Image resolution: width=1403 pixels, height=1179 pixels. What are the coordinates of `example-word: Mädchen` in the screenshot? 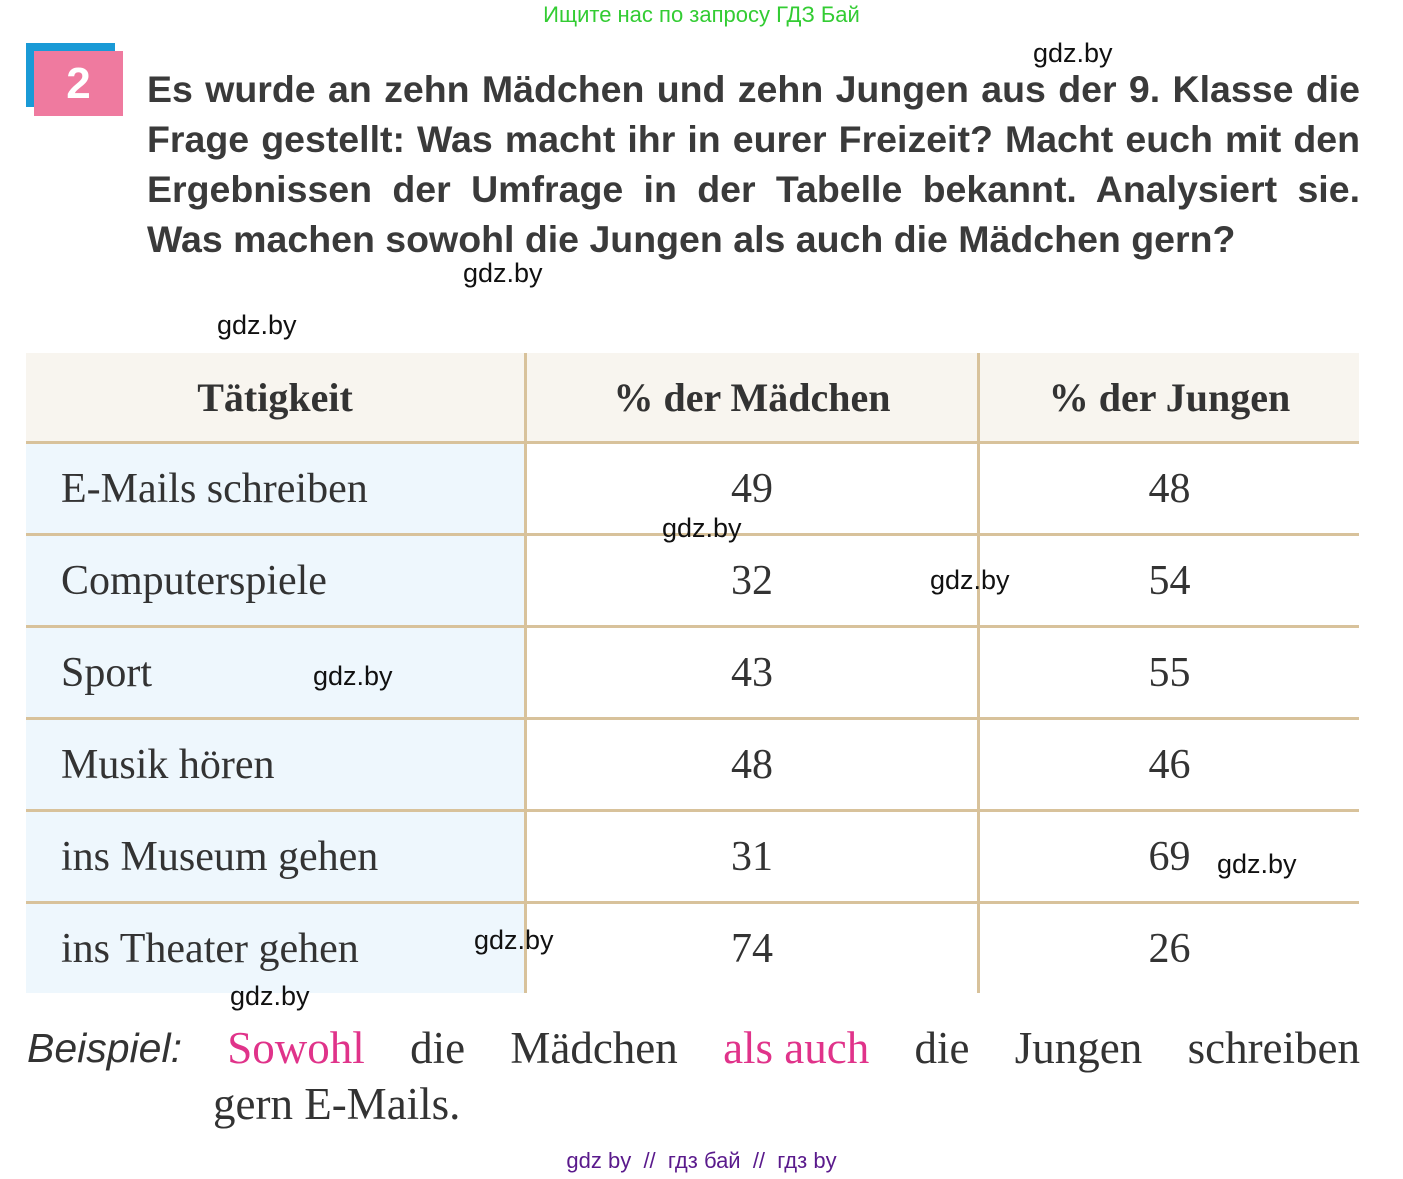 It's located at (594, 1048).